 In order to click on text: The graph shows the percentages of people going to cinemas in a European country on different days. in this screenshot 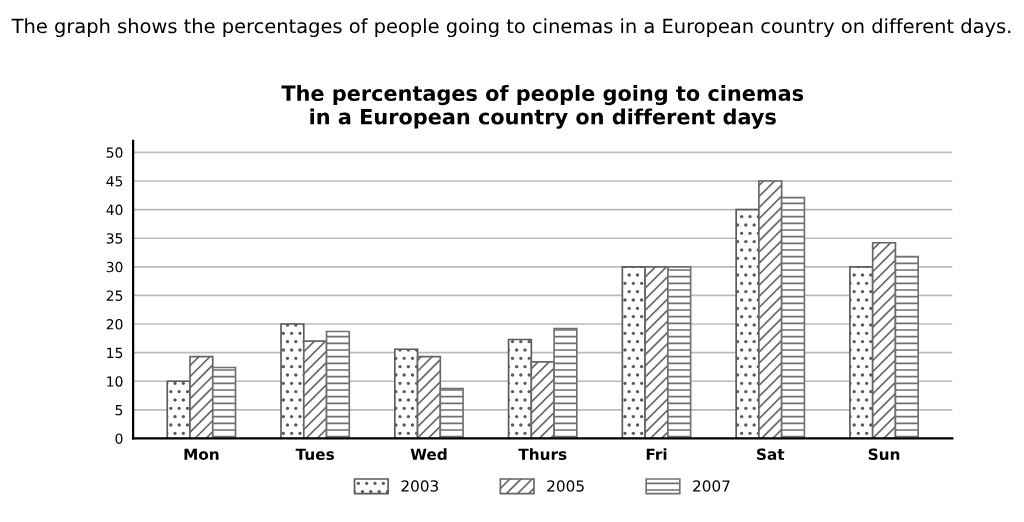, I will do `click(511, 28)`.